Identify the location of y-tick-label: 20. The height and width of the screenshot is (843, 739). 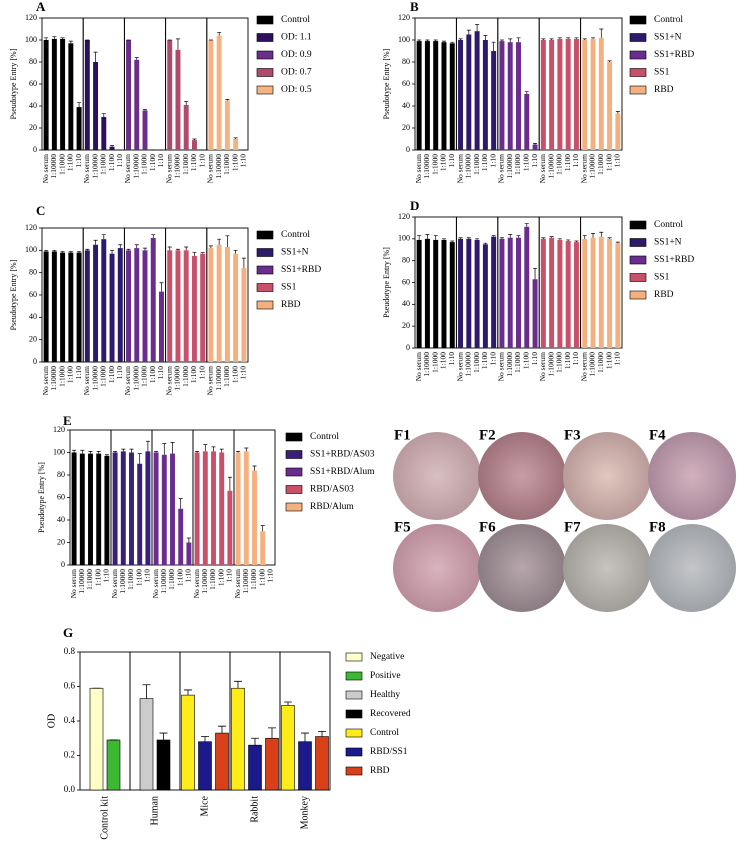
(406, 325).